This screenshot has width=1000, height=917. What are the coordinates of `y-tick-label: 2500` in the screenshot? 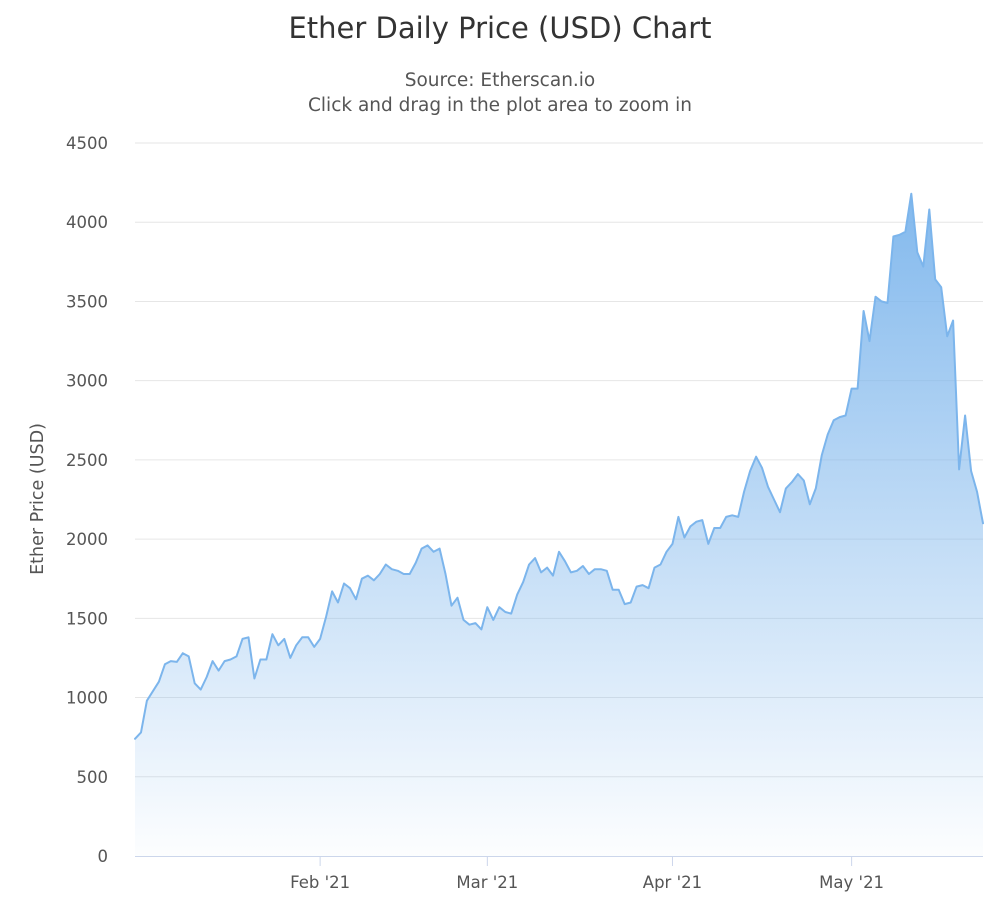 It's located at (87, 460).